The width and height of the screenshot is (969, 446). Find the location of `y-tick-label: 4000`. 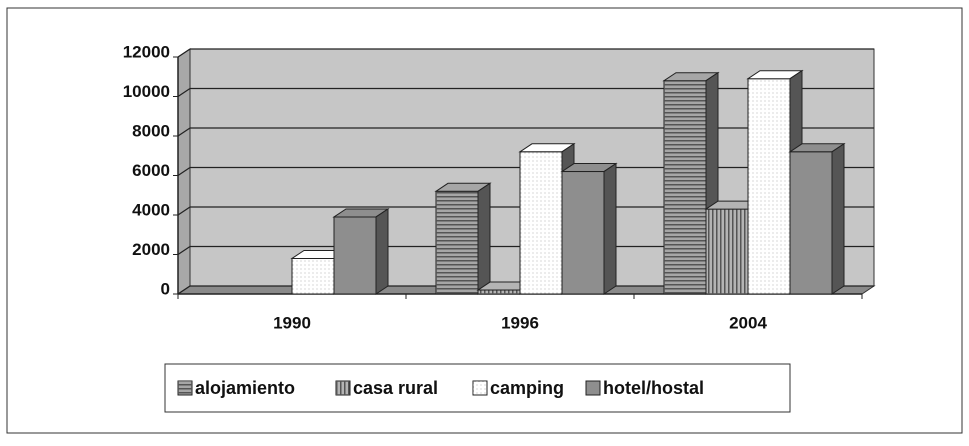

y-tick-label: 4000 is located at coordinates (151, 209).